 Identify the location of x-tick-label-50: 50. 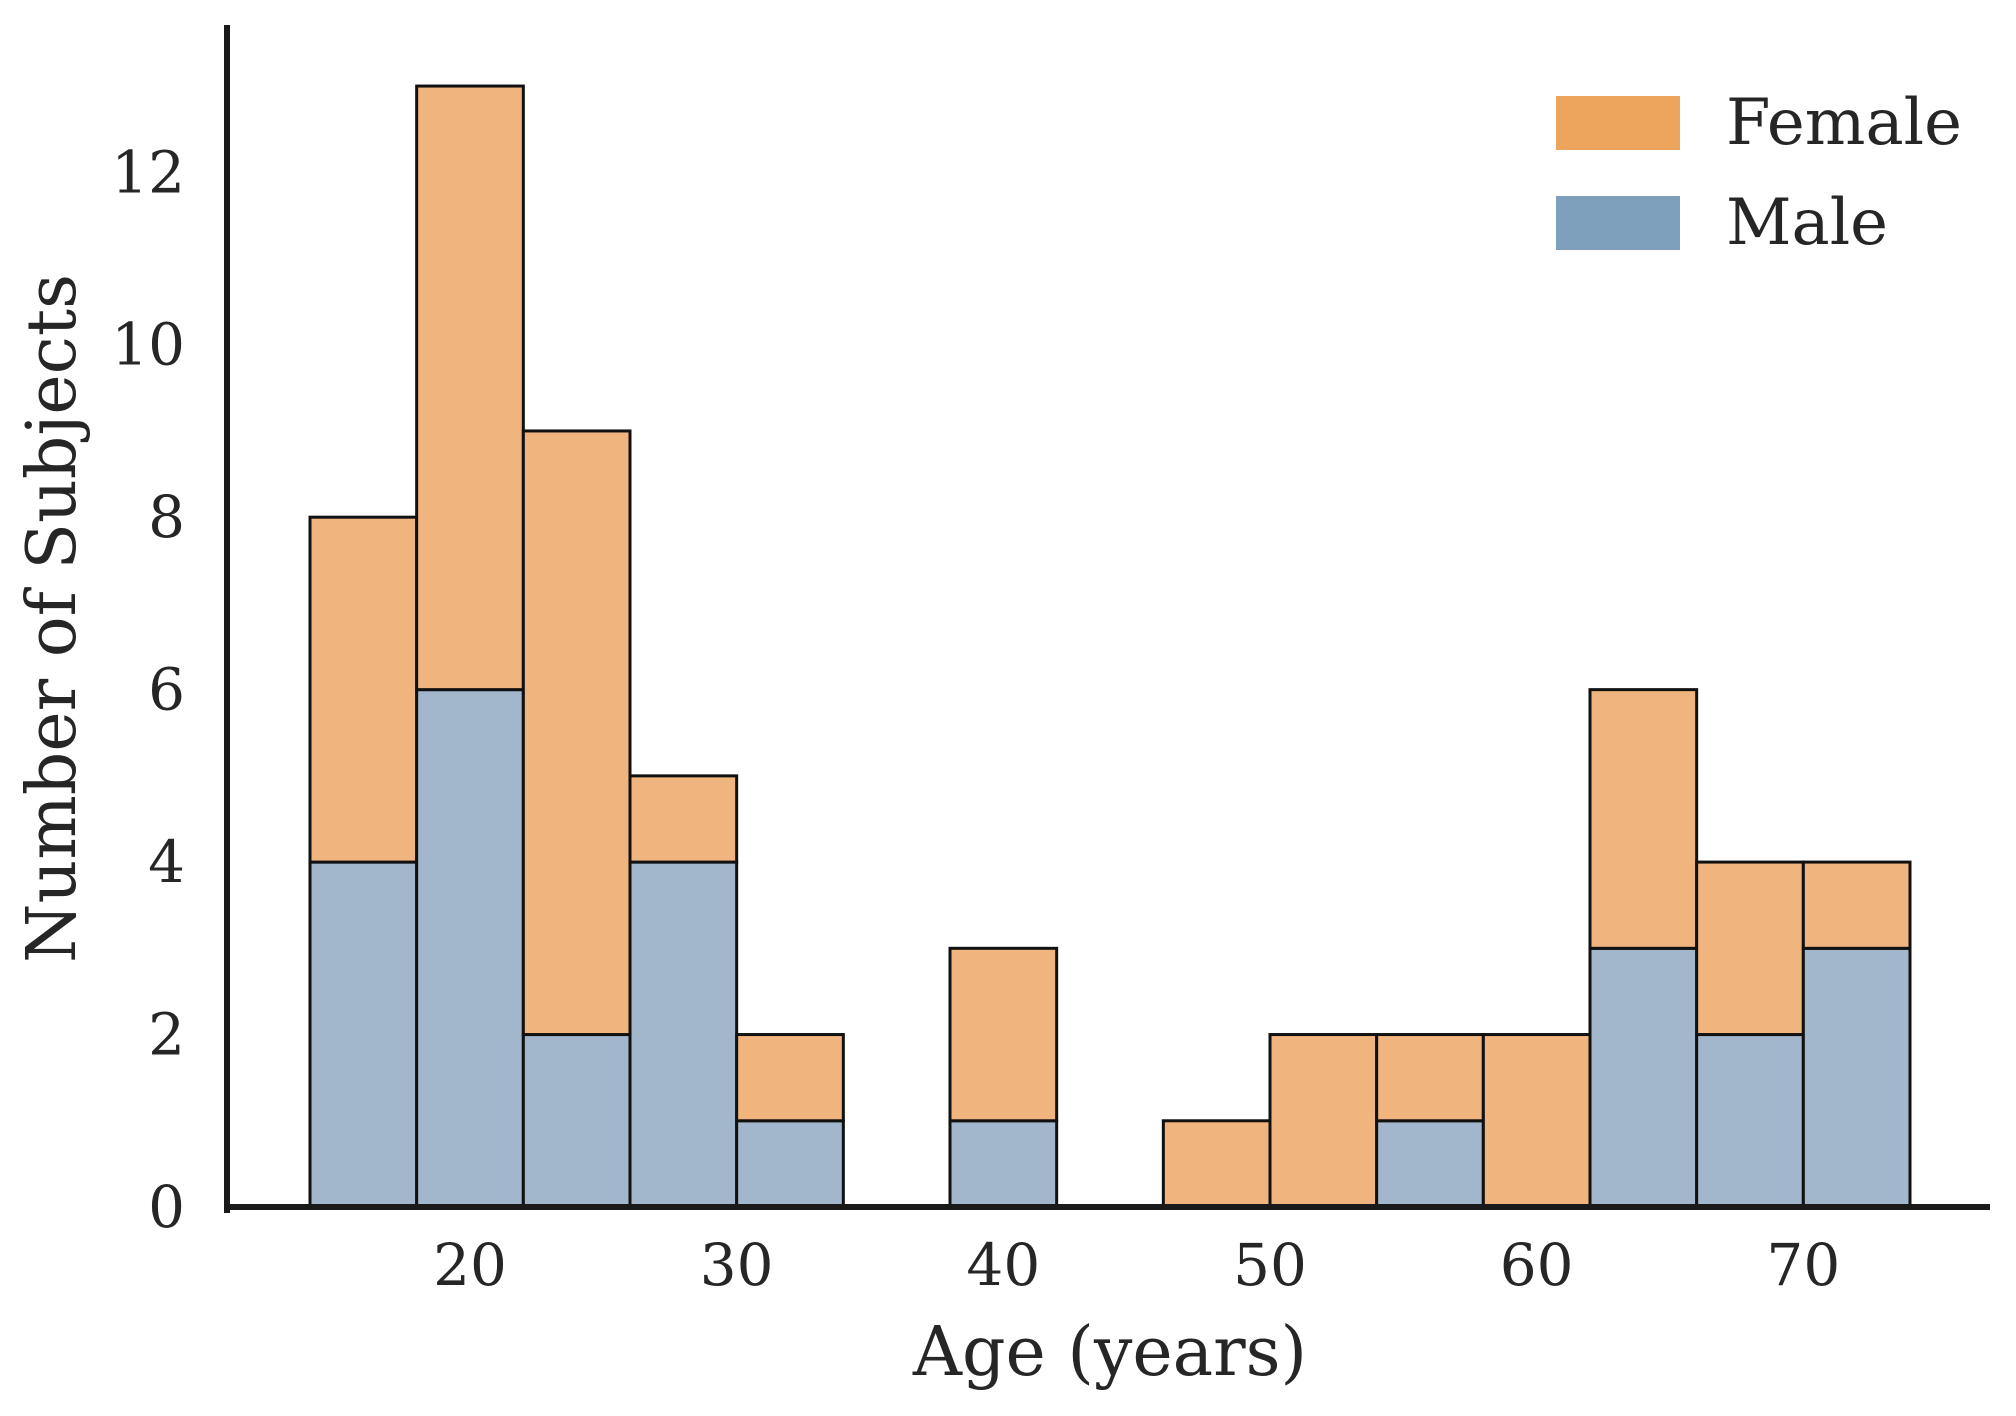
(1270, 1265).